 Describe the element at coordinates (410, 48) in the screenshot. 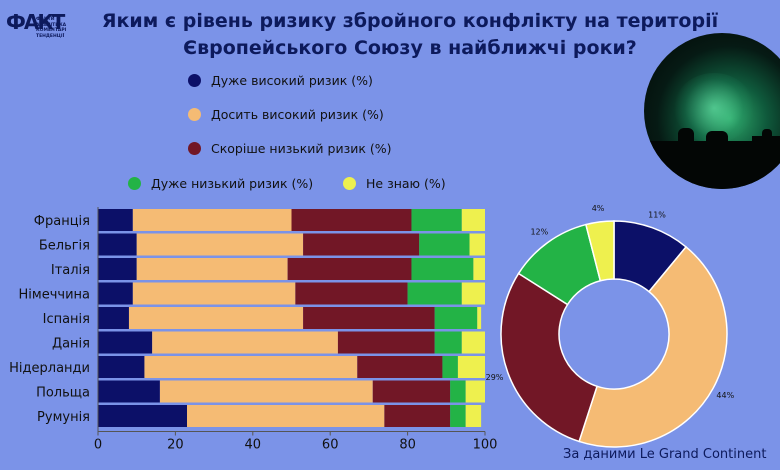

I see `chart-title-line-2: Європейського Союзу в найближчі роки?` at that location.